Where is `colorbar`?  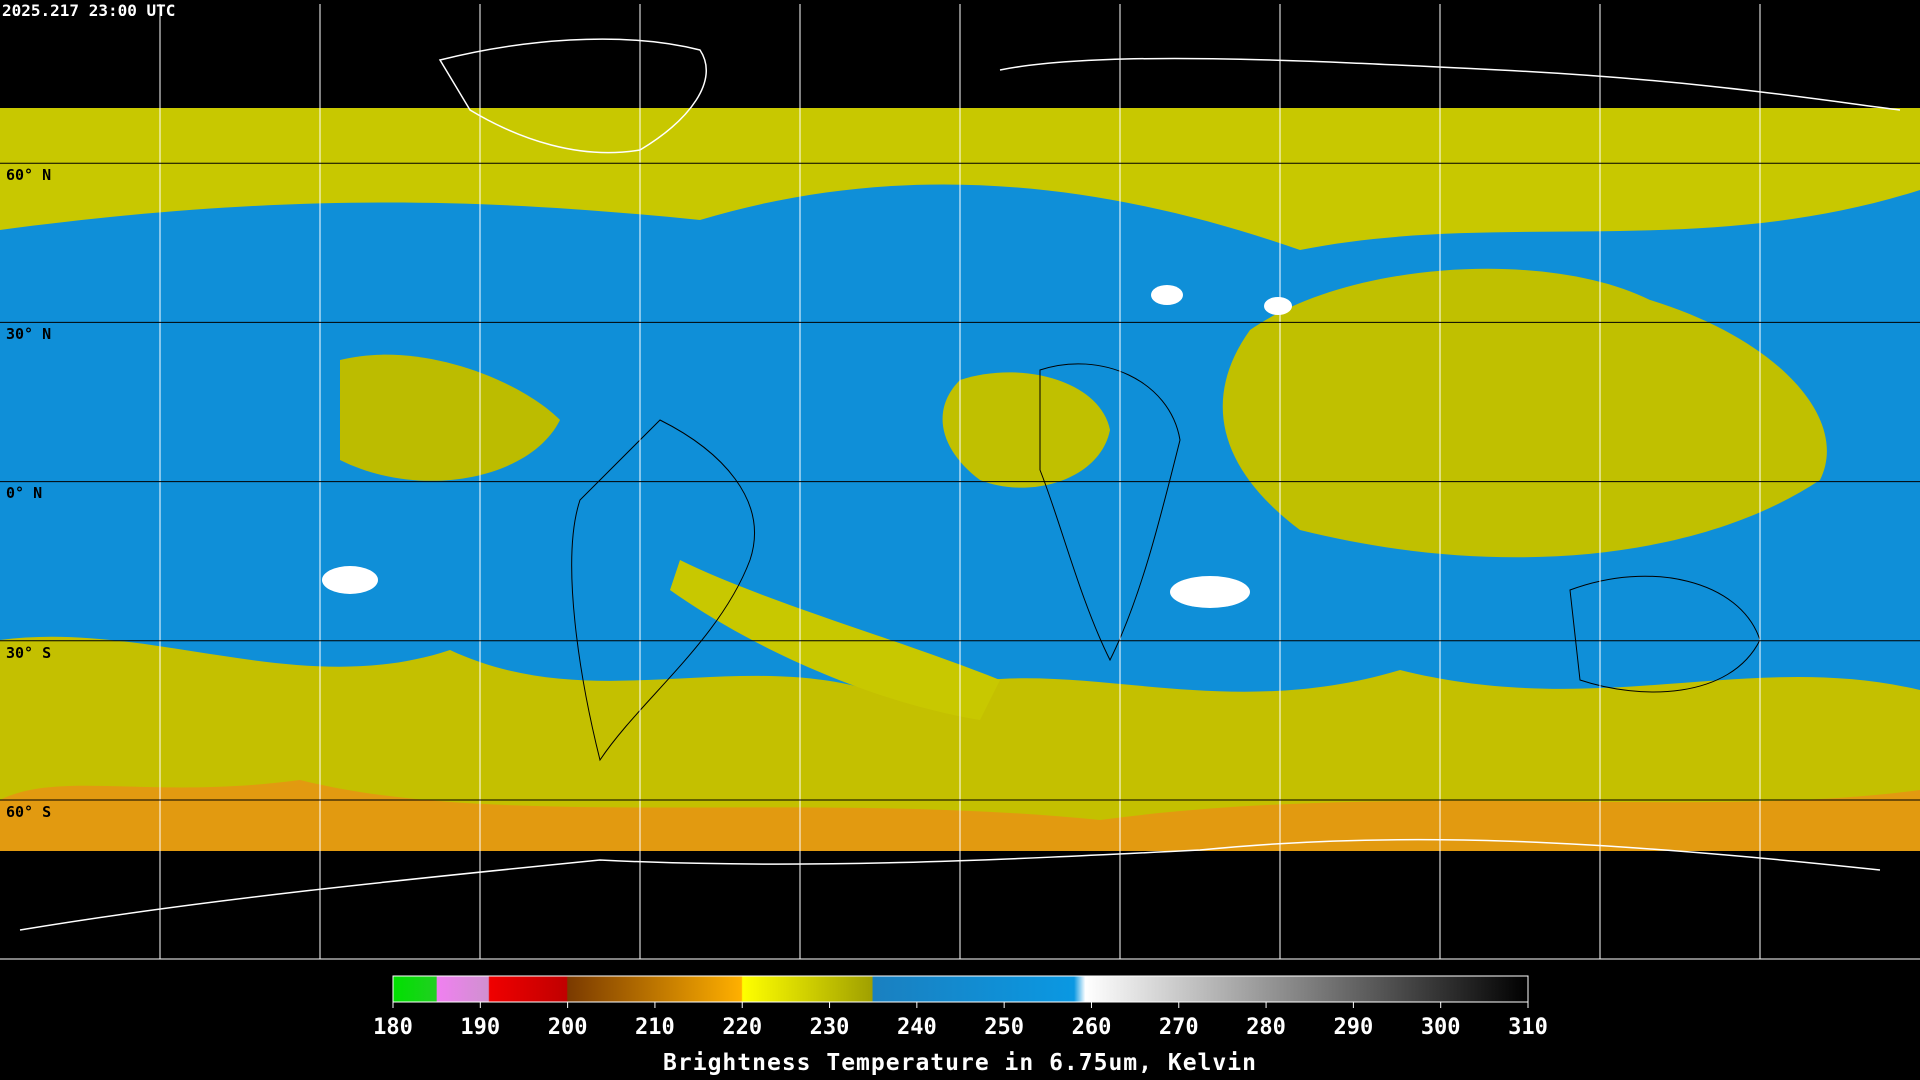
colorbar is located at coordinates (960, 989).